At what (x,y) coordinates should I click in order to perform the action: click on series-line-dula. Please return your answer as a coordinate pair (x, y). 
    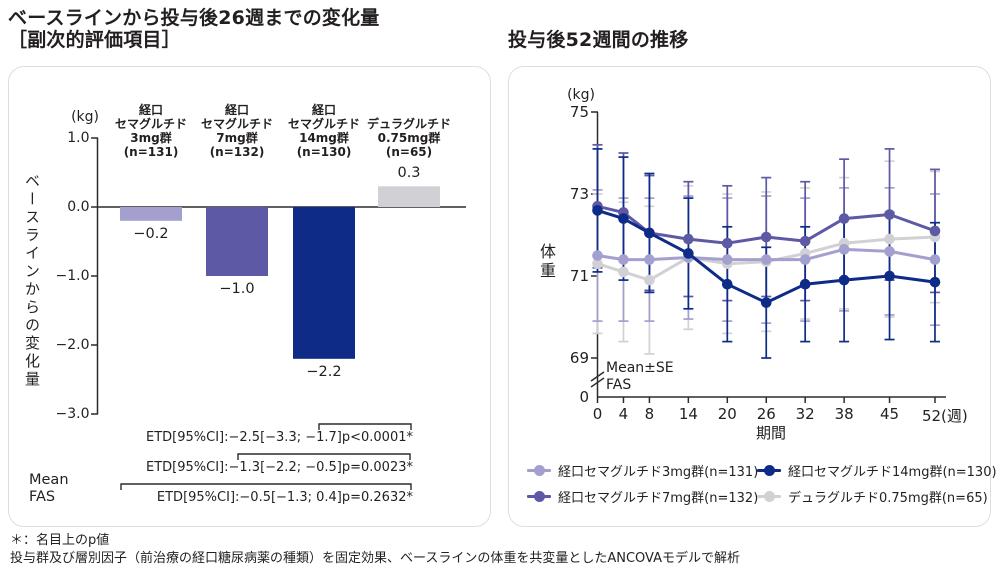
    Looking at the image, I should click on (766, 258).